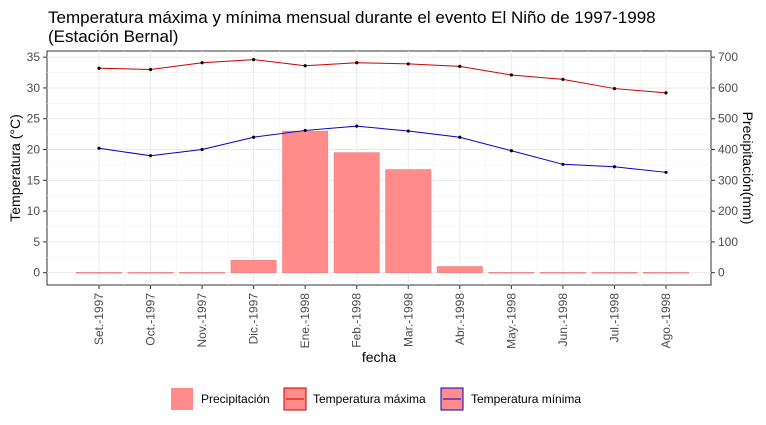 Image resolution: width=766 pixels, height=425 pixels. Describe the element at coordinates (666, 321) in the screenshot. I see `x-tick-label: Ago.-1998` at that location.